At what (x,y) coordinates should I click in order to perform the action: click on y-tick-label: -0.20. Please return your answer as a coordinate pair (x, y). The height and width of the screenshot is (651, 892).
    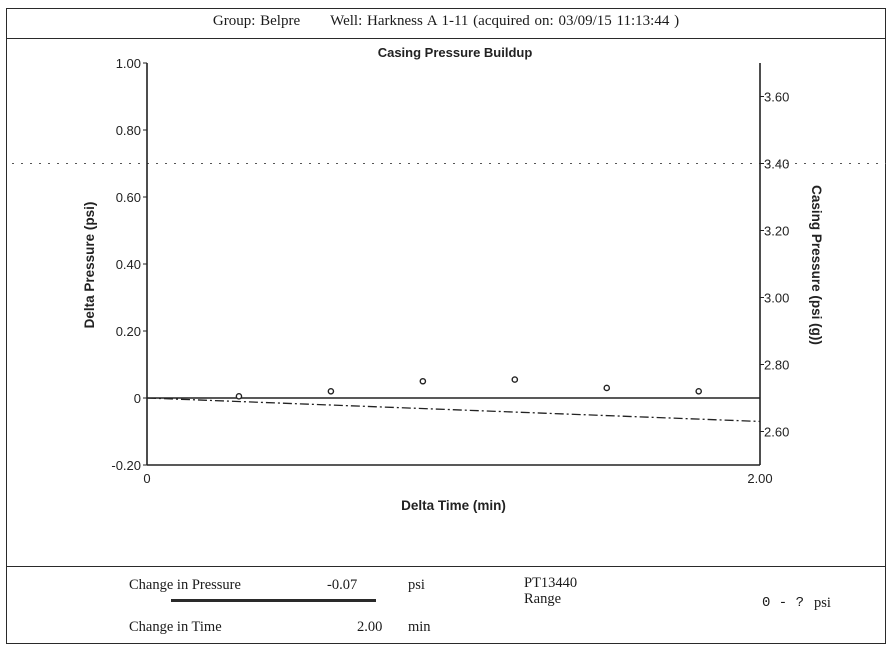
    Looking at the image, I should click on (126, 465).